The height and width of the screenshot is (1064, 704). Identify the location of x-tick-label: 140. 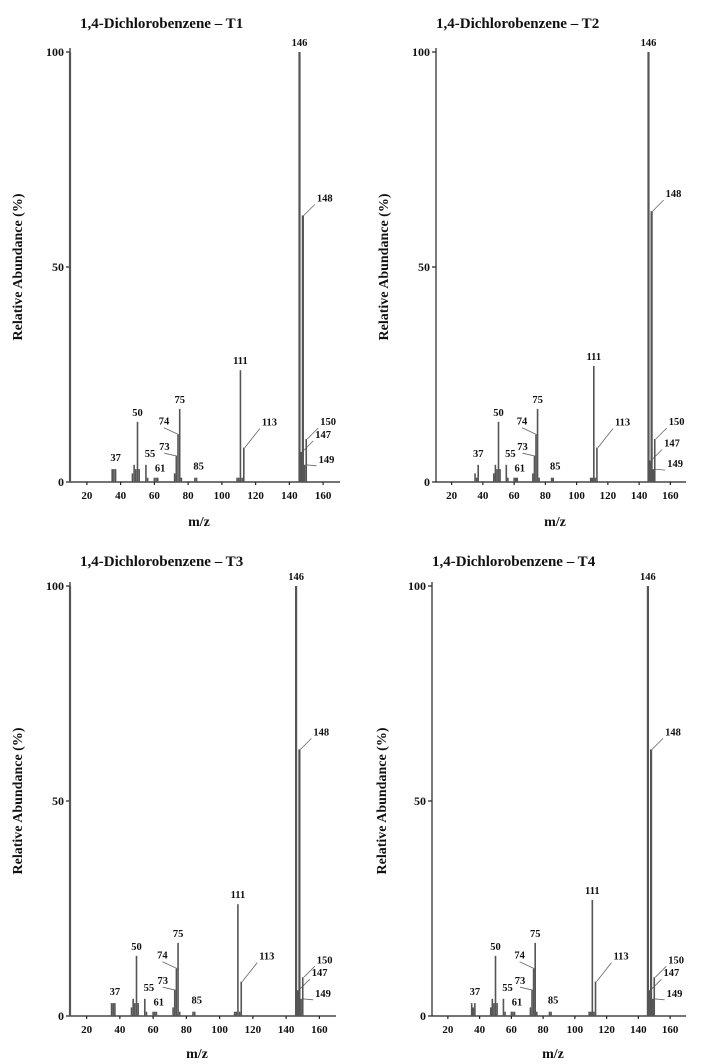
(289, 496).